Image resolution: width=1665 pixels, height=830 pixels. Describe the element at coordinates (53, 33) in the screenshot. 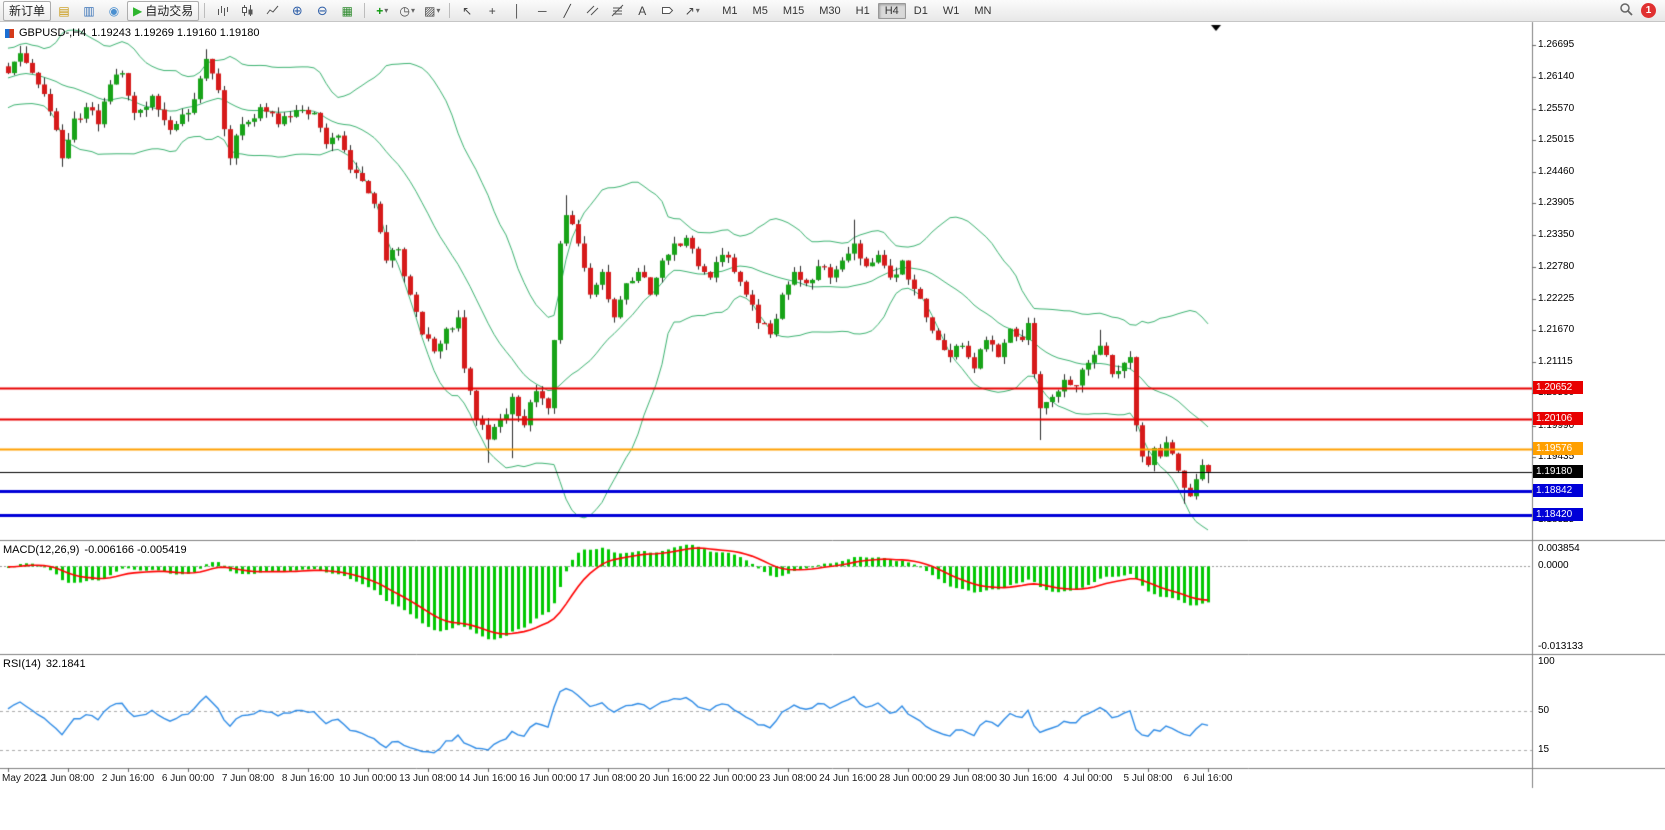

I see `symbol-title: GBPUSD-,H4` at that location.